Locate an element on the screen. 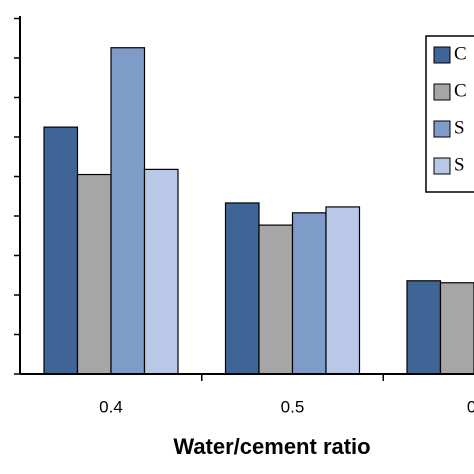 Image resolution: width=474 pixels, height=474 pixels. x-axis-label: Water/cement ratio is located at coordinates (271, 446).